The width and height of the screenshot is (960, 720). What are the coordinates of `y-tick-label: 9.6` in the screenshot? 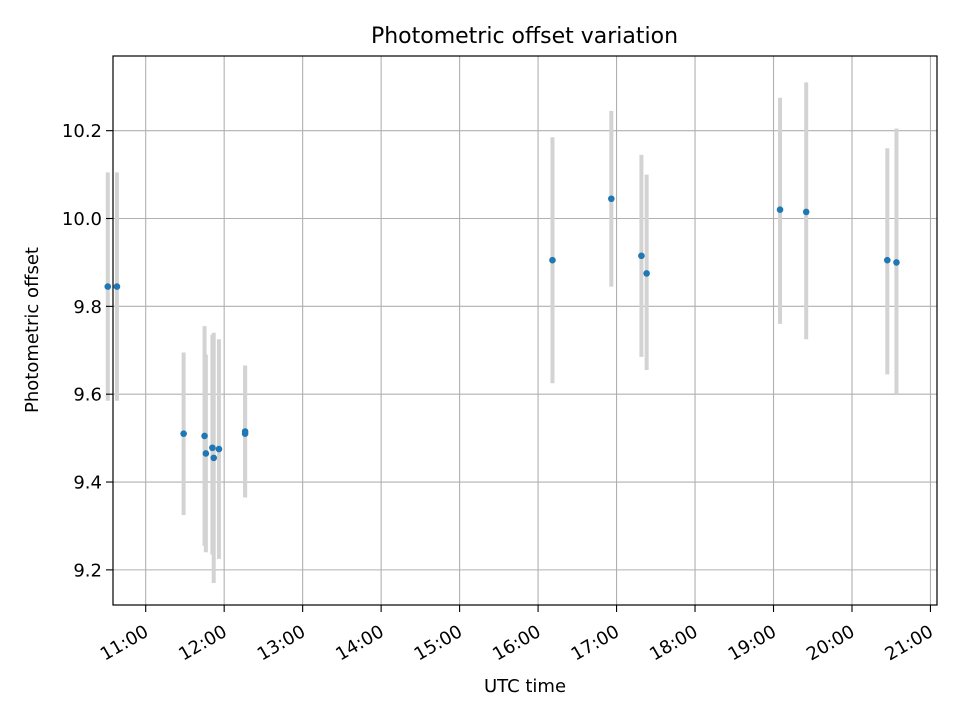 It's located at (87, 395).